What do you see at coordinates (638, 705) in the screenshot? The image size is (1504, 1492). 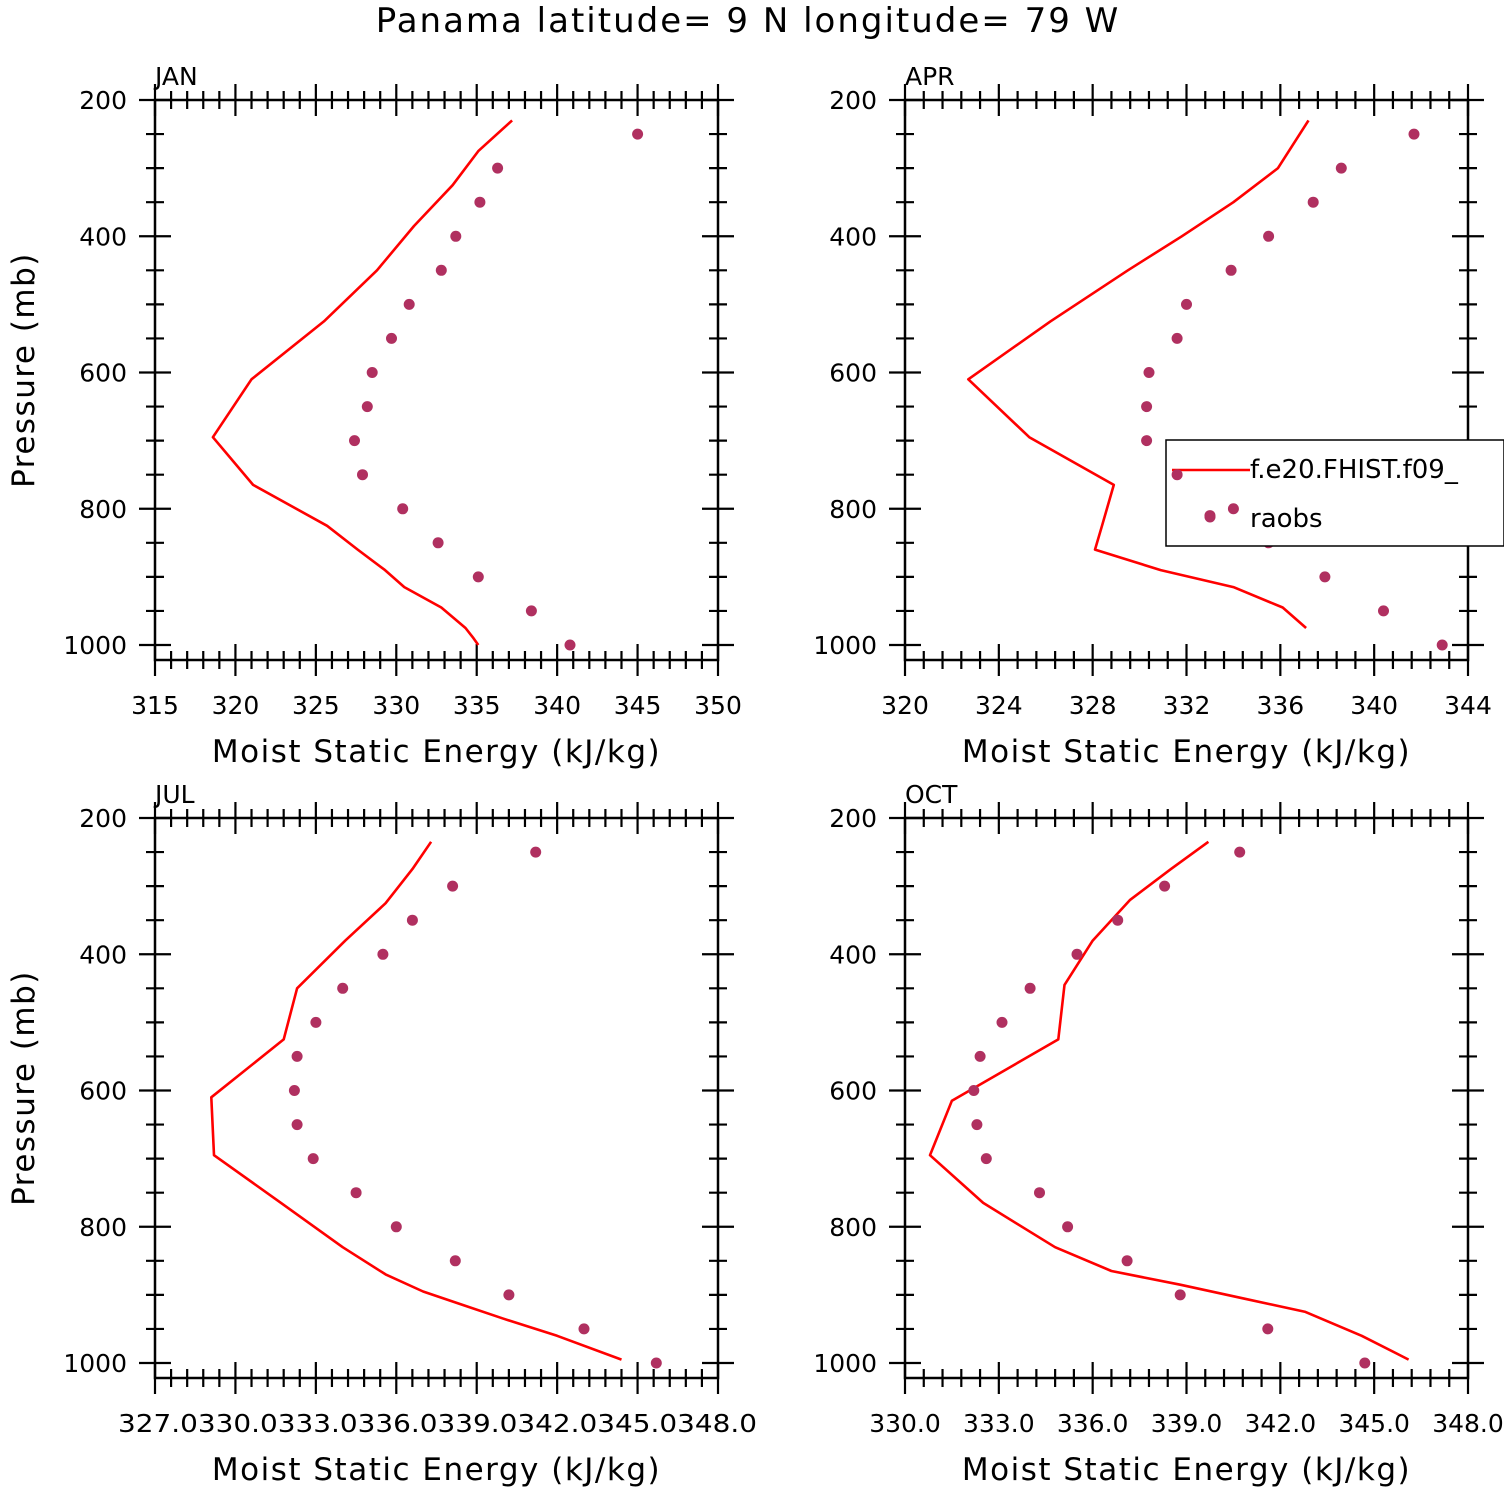 I see `x-tick-label: 345` at bounding box center [638, 705].